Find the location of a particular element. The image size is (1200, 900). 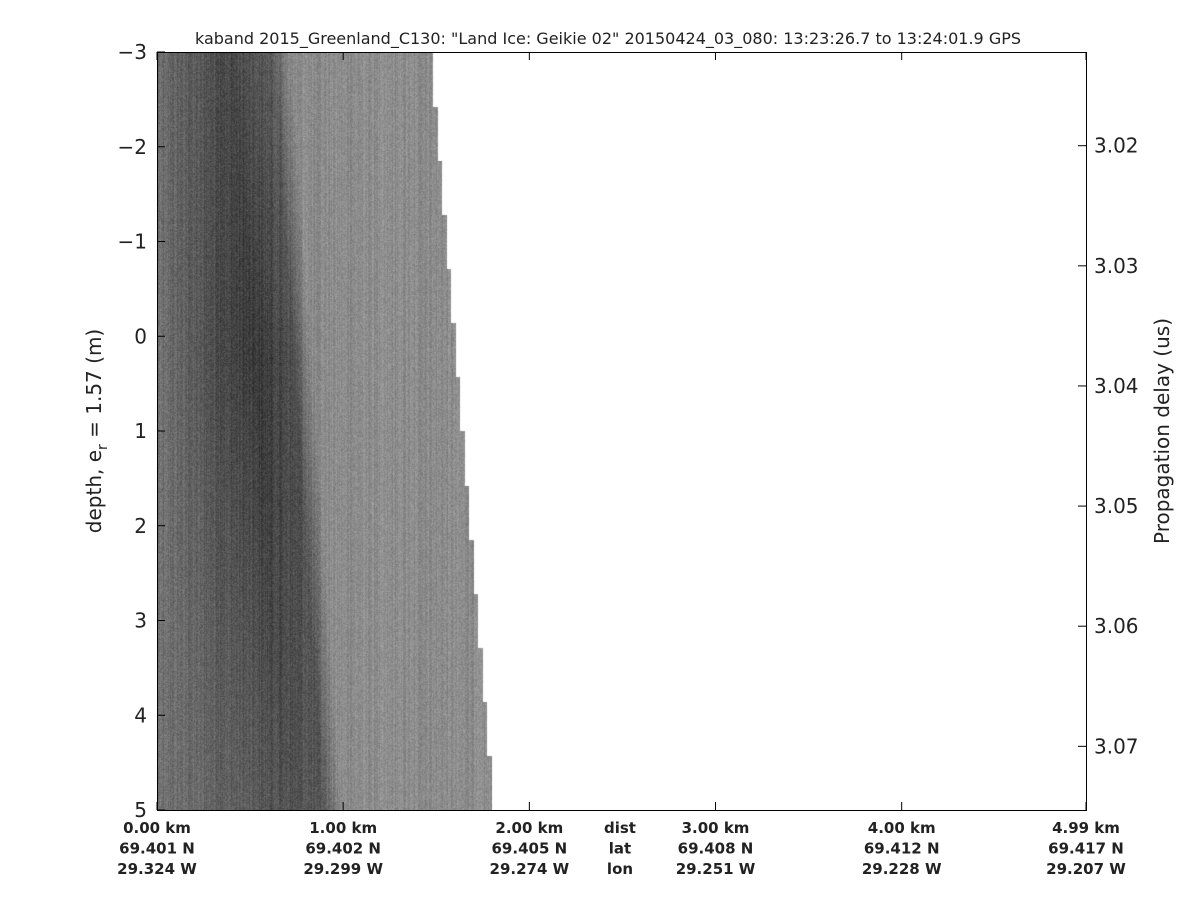

dist-label: 4.99 km is located at coordinates (1086, 828).